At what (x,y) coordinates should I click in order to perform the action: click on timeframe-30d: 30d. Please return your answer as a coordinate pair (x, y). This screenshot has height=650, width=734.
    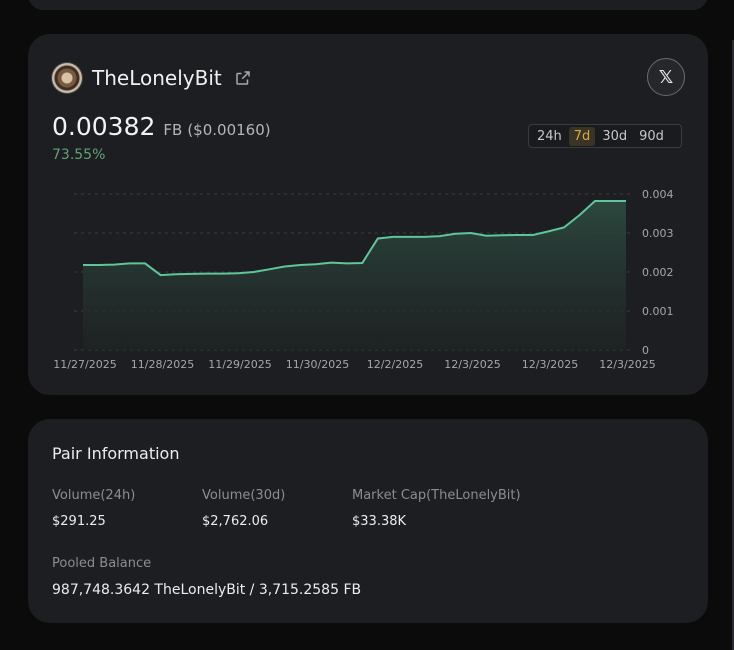
    Looking at the image, I should click on (615, 136).